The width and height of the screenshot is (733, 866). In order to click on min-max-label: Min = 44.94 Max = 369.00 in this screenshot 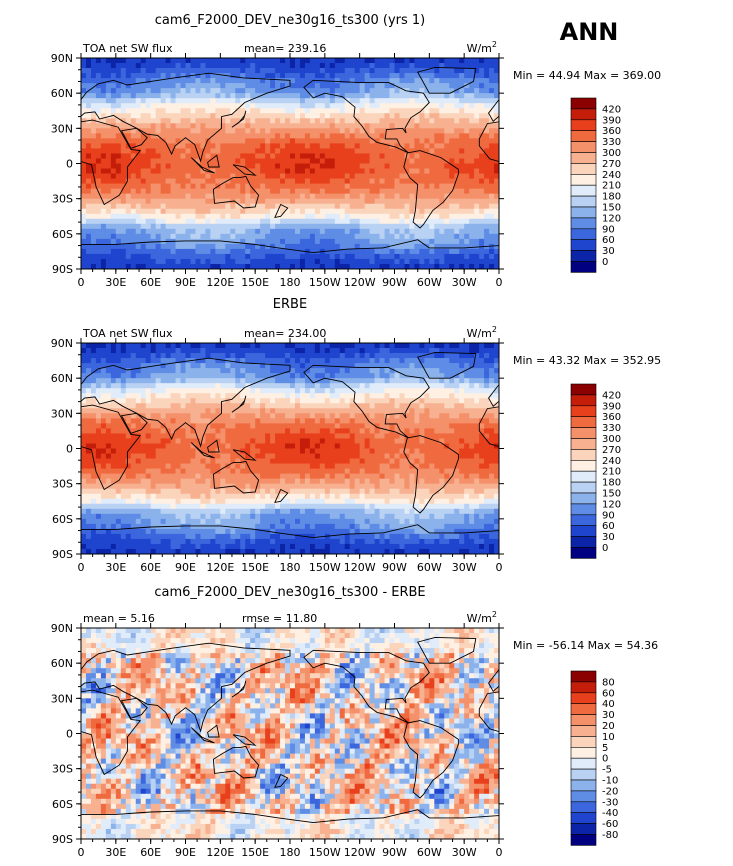, I will do `click(587, 75)`.